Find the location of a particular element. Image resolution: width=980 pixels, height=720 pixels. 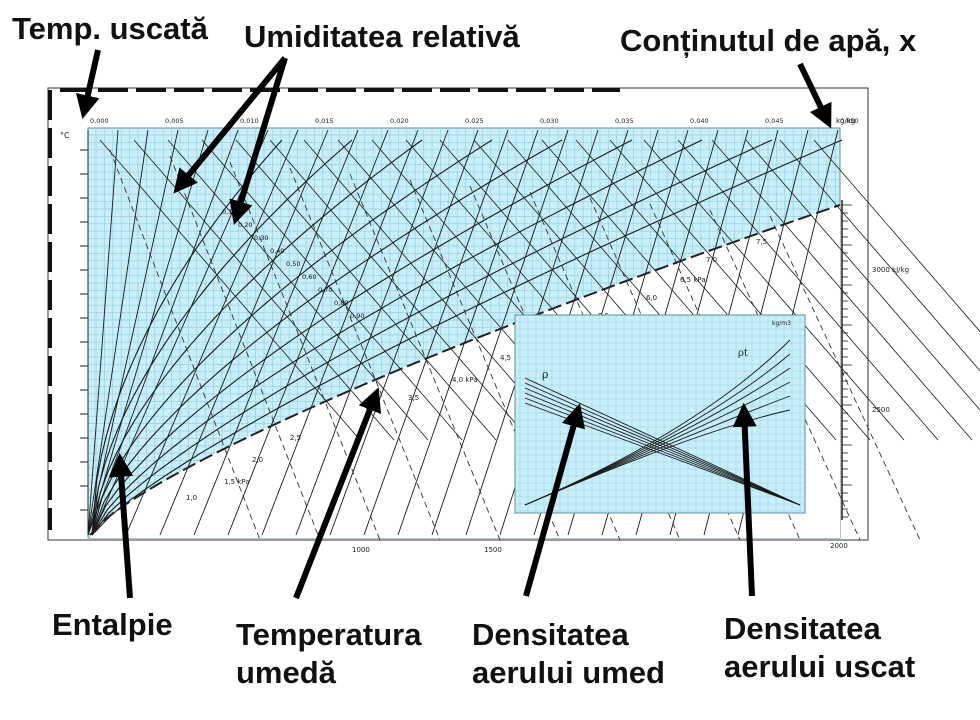

enthalpy-scale-label: 1000 is located at coordinates (361, 550).